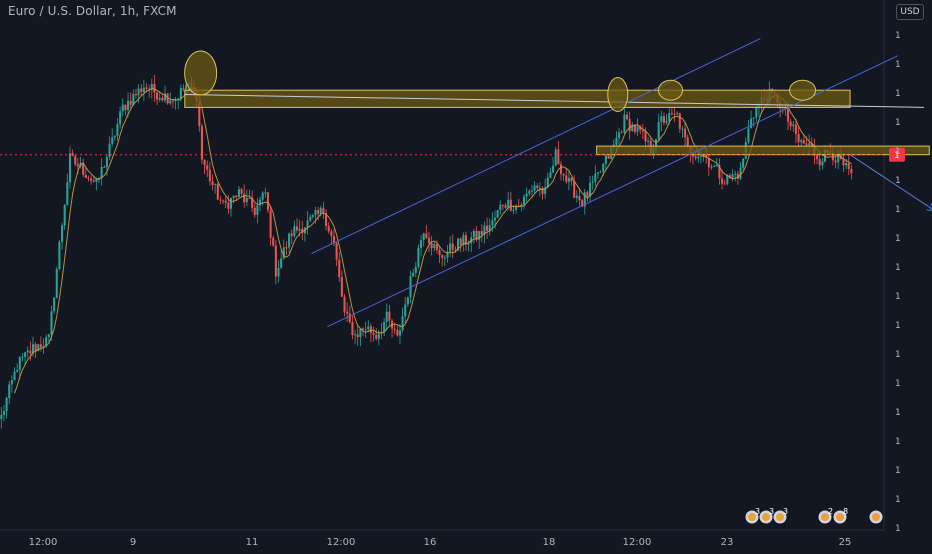 Image resolution: width=932 pixels, height=554 pixels. I want to click on event-marker: 8, so click(840, 516).